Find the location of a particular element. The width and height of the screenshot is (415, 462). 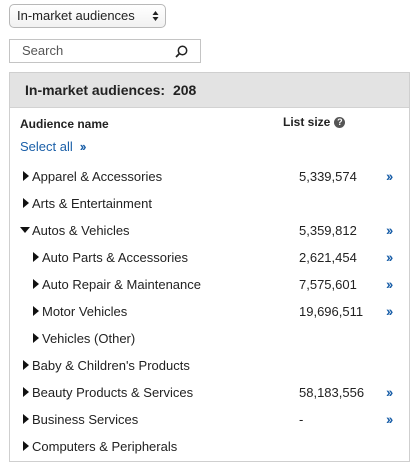

audience-count: 208 is located at coordinates (184, 90).